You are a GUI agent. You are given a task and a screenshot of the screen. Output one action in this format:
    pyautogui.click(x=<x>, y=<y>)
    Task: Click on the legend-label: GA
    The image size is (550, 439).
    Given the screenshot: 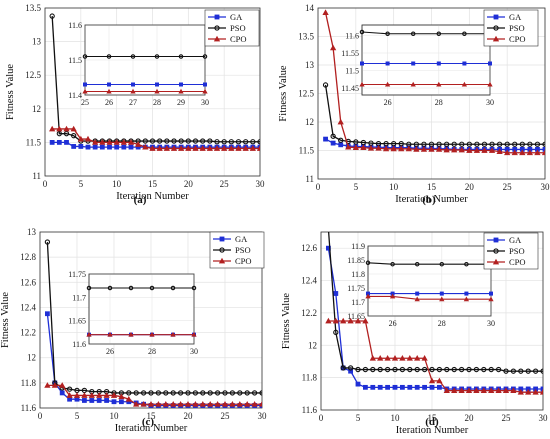 What is the action you would take?
    pyautogui.click(x=236, y=17)
    